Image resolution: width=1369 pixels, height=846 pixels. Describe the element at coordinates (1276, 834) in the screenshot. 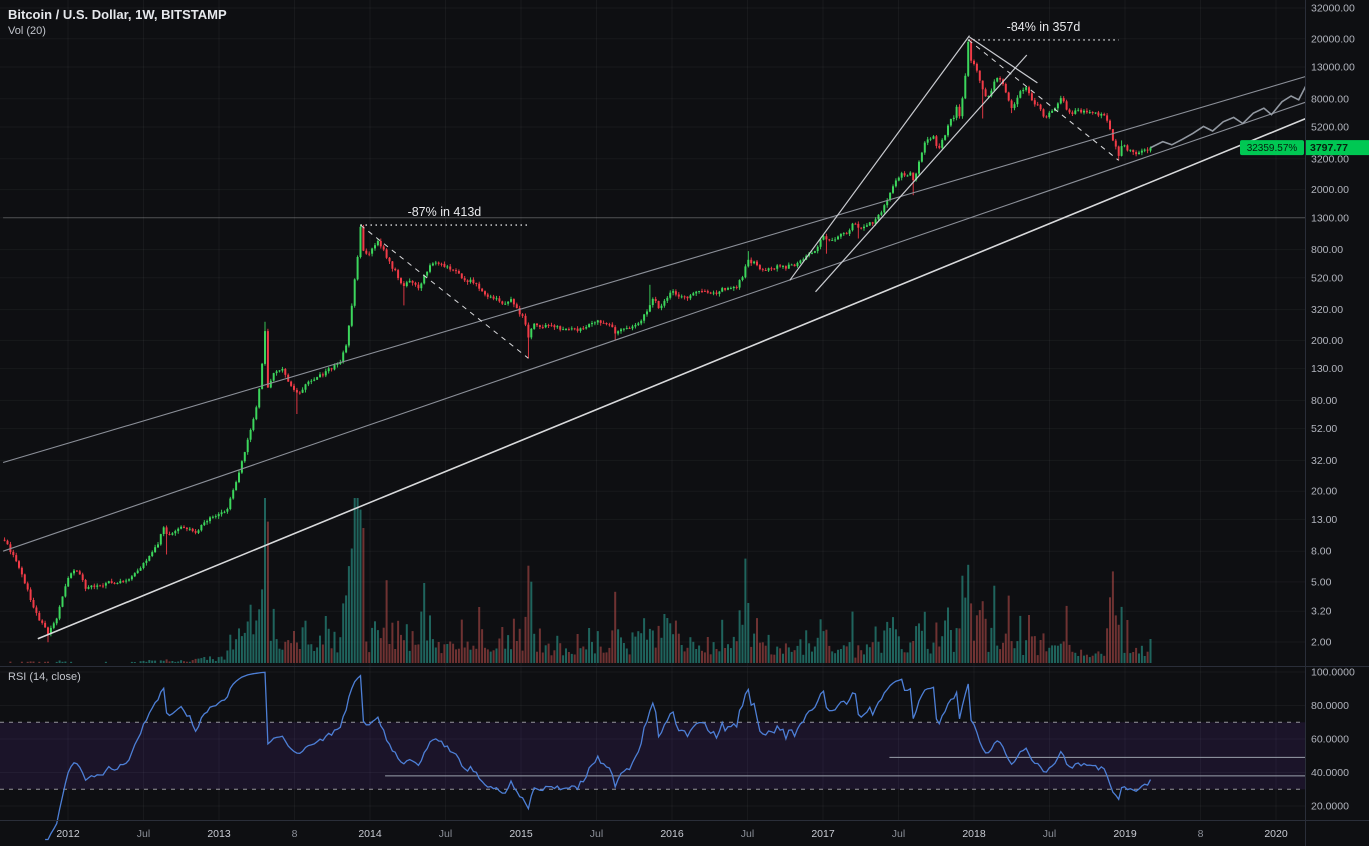

I see `time-tick-label: 2020` at that location.